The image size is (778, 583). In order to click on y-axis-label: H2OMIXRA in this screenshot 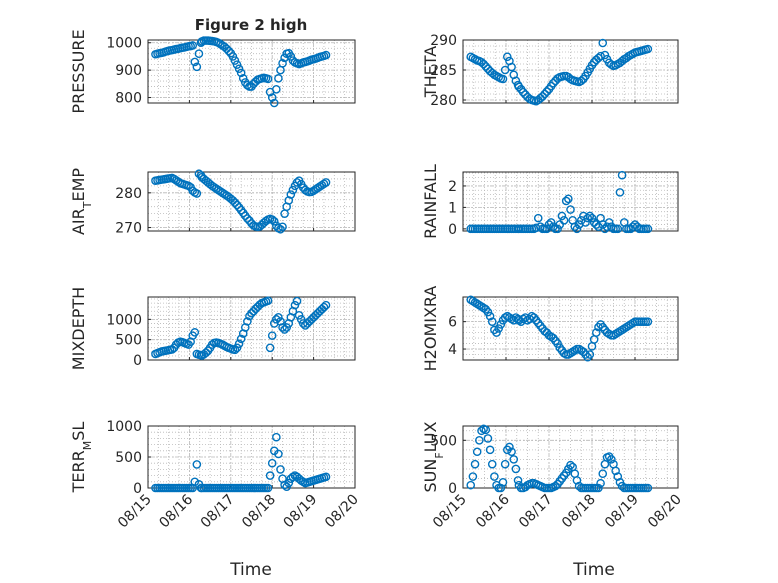, I will do `click(430, 329)`.